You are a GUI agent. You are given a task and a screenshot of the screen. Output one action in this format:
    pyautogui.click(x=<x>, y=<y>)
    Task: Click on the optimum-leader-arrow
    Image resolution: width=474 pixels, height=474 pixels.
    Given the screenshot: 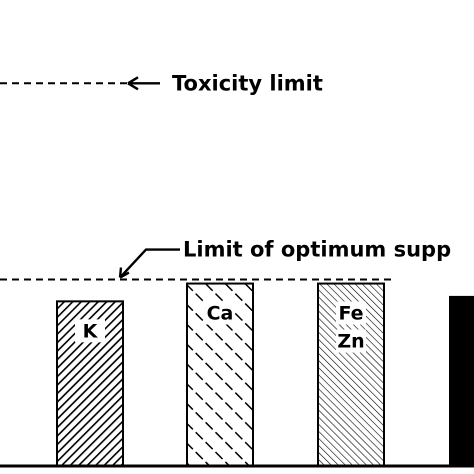 What is the action you would take?
    pyautogui.click(x=149, y=263)
    